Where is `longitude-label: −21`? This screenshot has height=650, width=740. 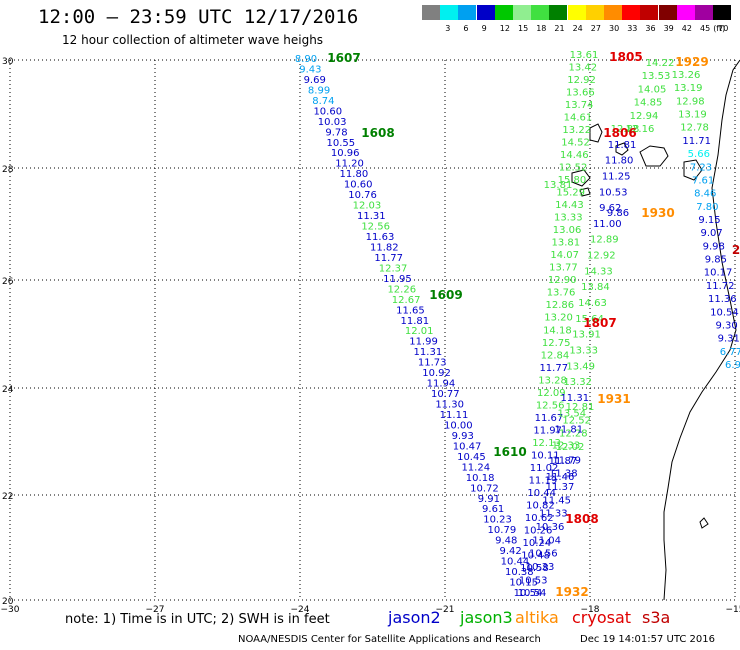 longitude-label: −21 is located at coordinates (445, 610).